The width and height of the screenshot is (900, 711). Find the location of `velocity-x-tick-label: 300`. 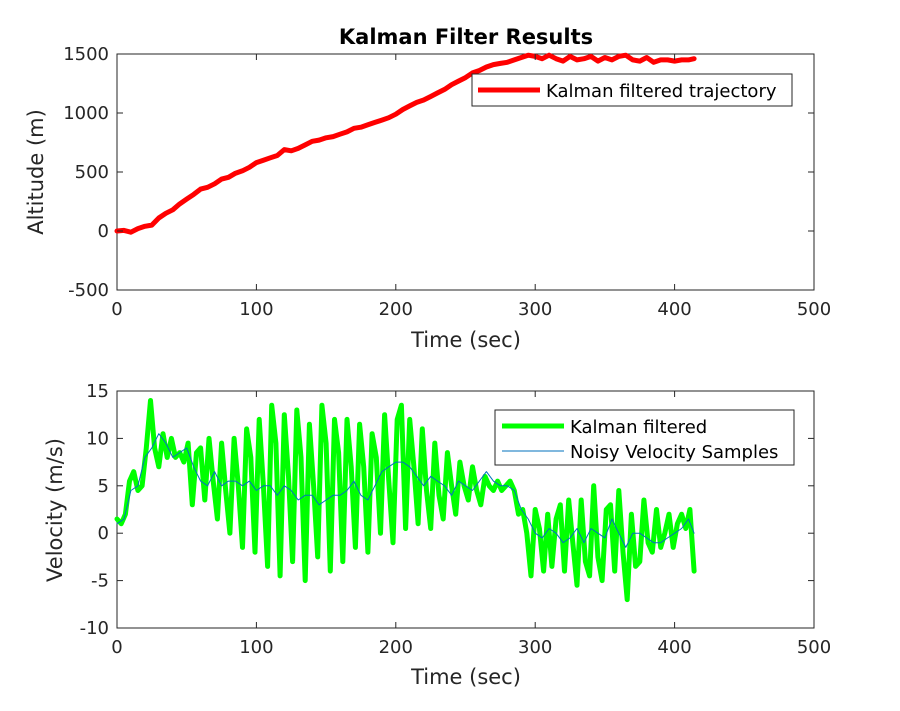

velocity-x-tick-label: 300 is located at coordinates (535, 647).